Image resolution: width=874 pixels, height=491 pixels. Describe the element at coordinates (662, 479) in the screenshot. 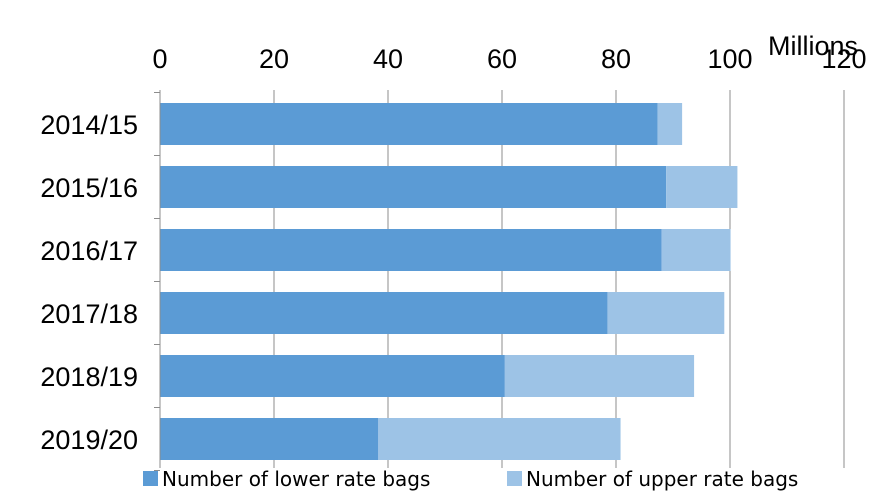

I see `legend-label: Number of upper rate bags` at that location.